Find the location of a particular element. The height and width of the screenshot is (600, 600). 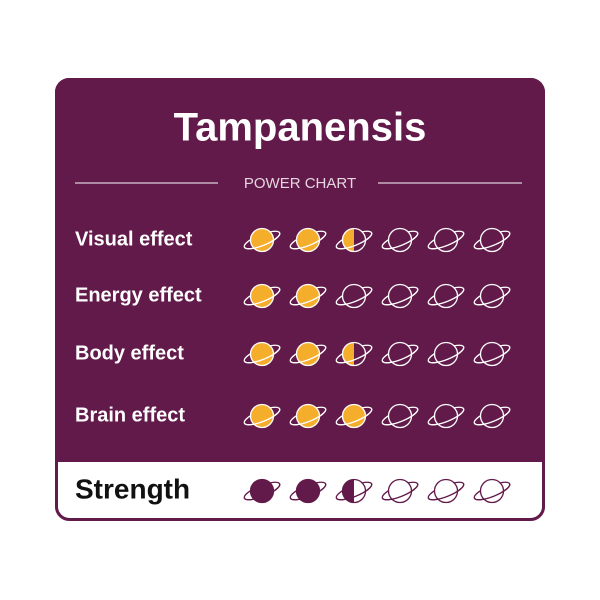

row-label: Strength is located at coordinates (132, 488).